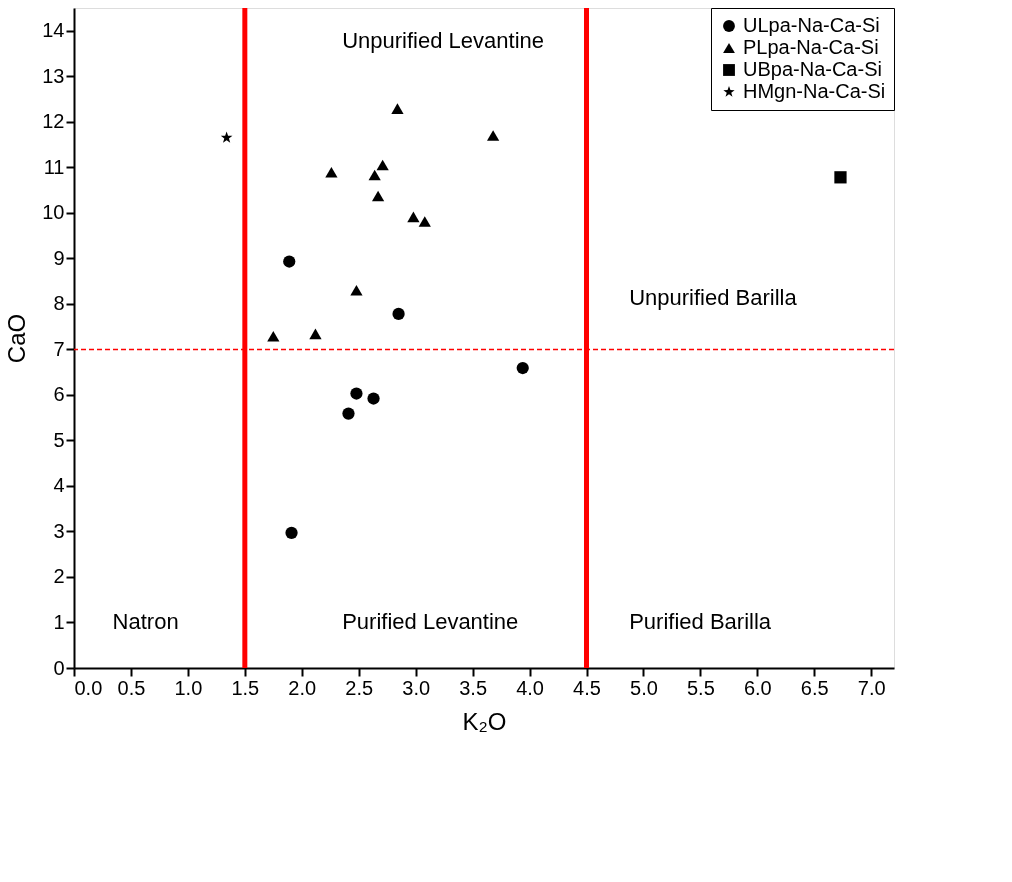  Describe the element at coordinates (484, 721) in the screenshot. I see `x-axis-title: K₂O` at that location.